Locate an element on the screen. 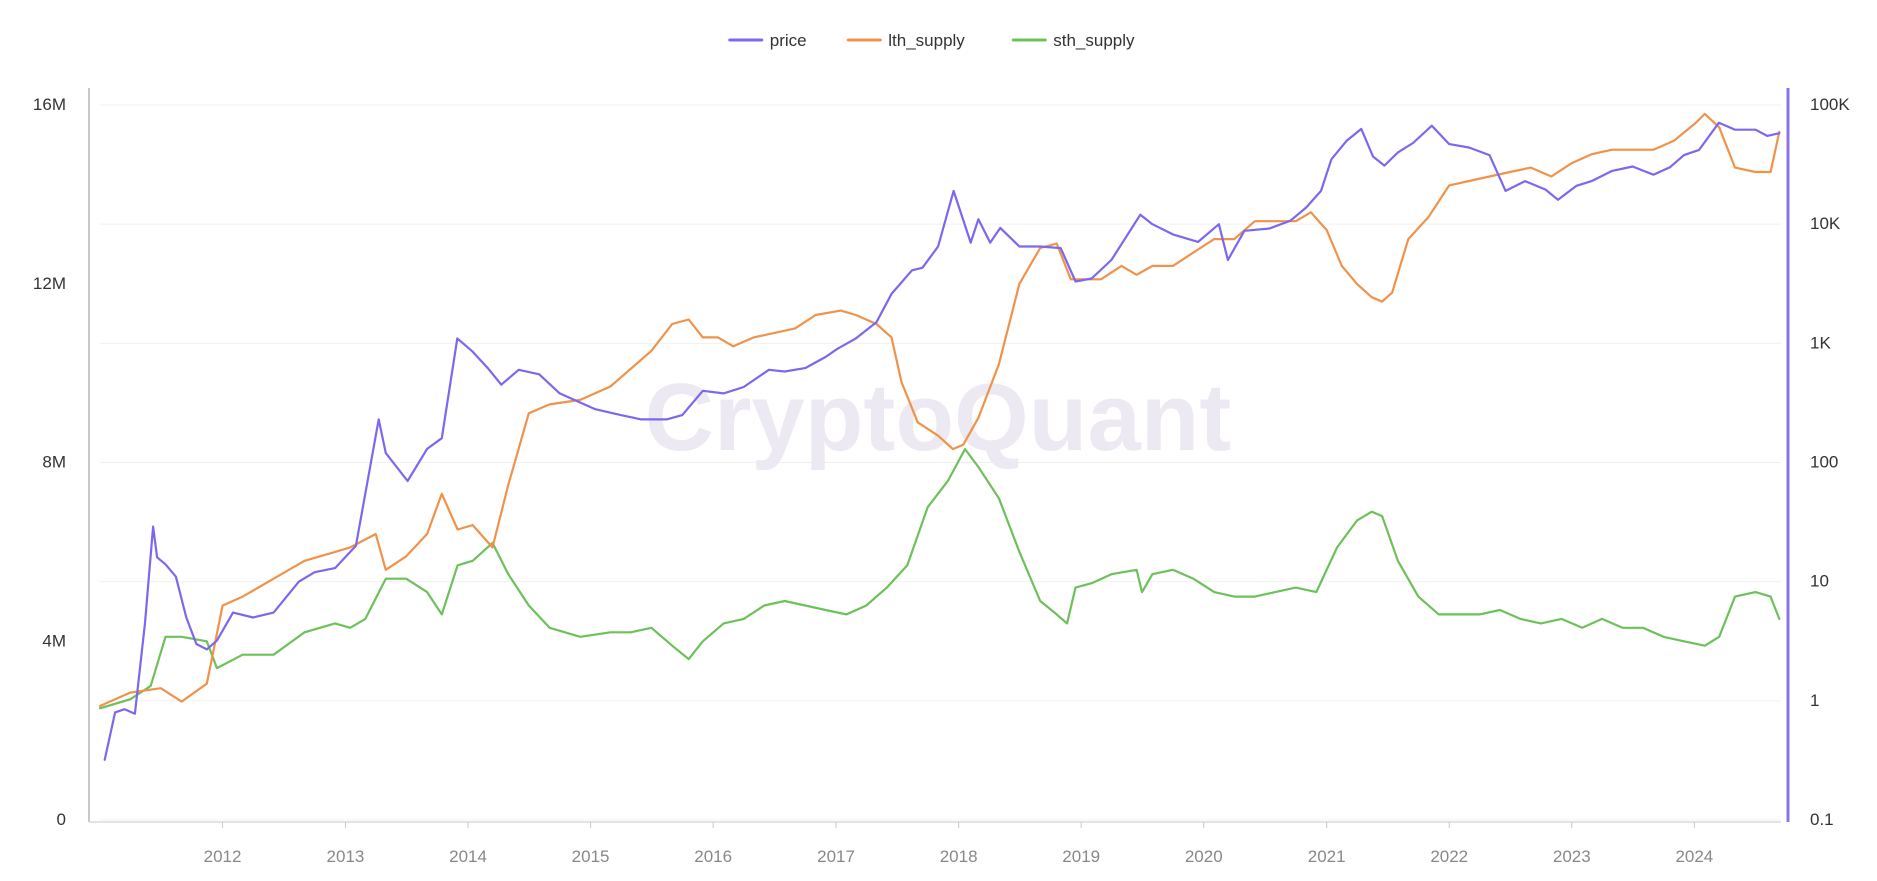  x-tick-label: 2020 is located at coordinates (1204, 856).